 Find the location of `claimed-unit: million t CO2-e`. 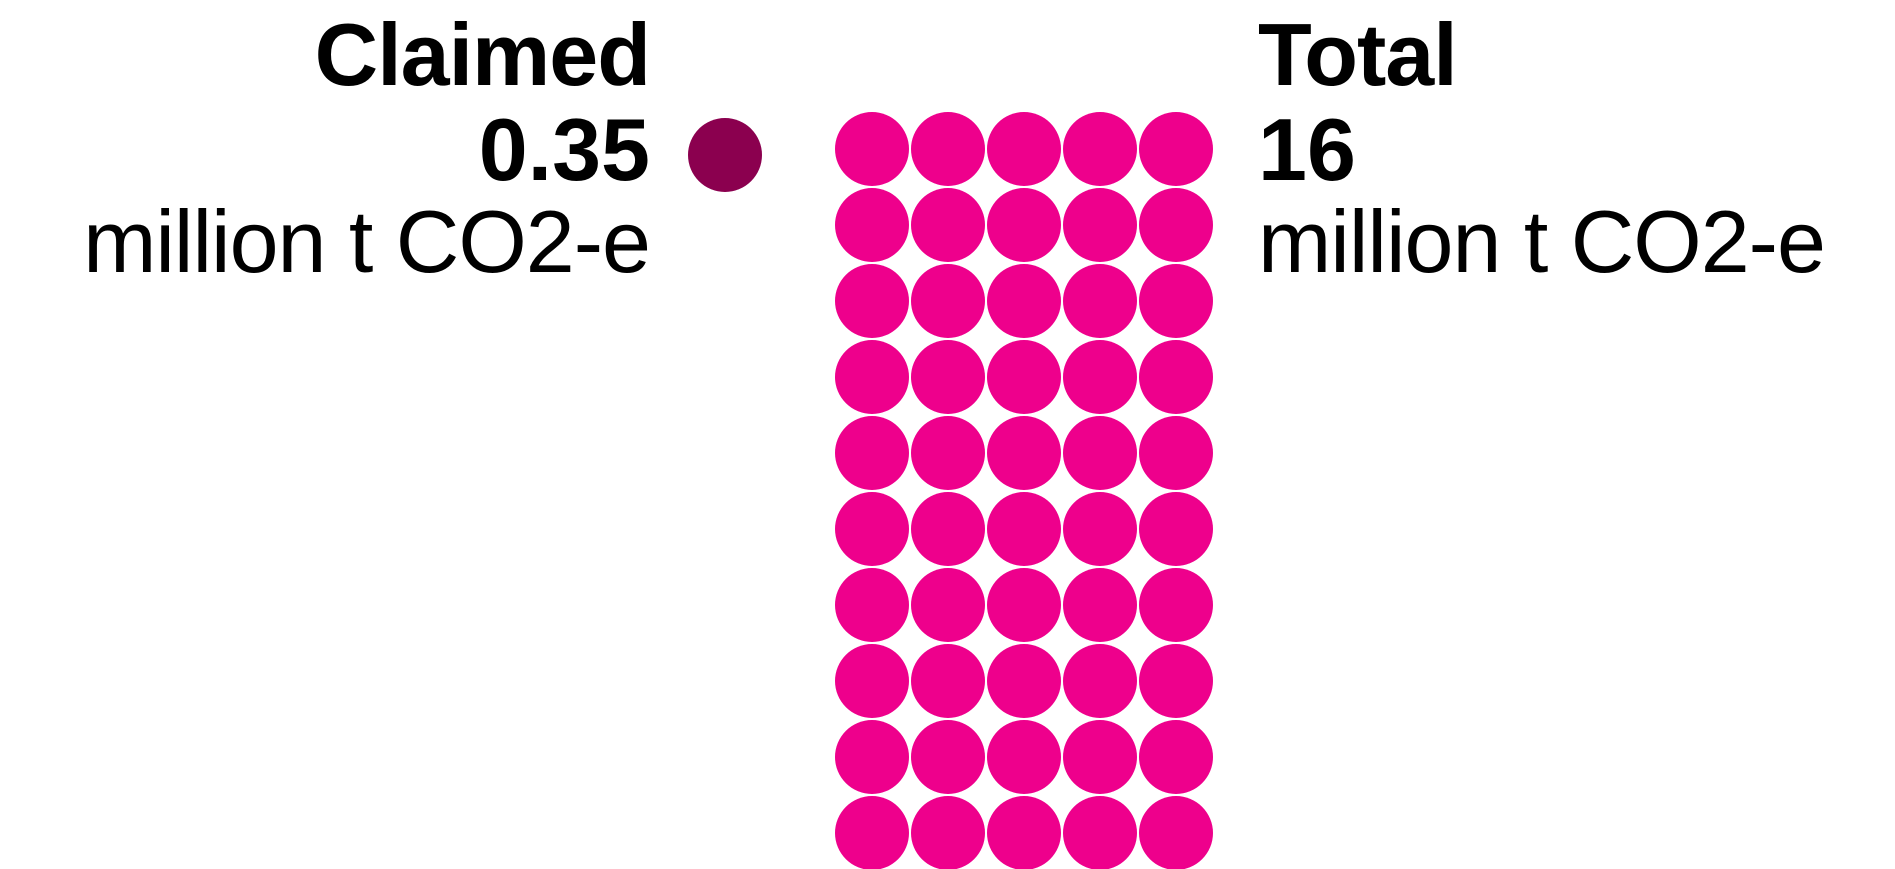

claimed-unit: million t CO2-e is located at coordinates (367, 241).